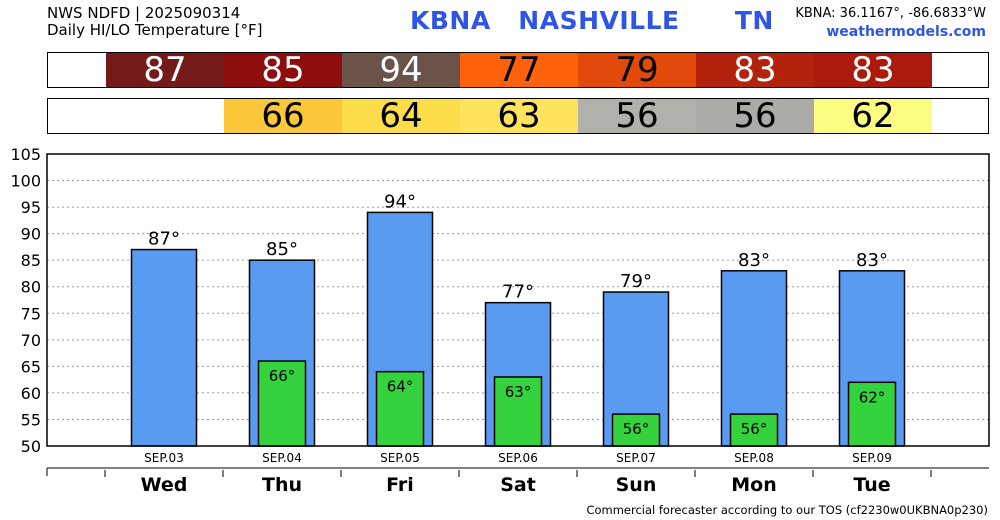 The image size is (1000, 520). I want to click on x-day-label: Thu, so click(282, 485).